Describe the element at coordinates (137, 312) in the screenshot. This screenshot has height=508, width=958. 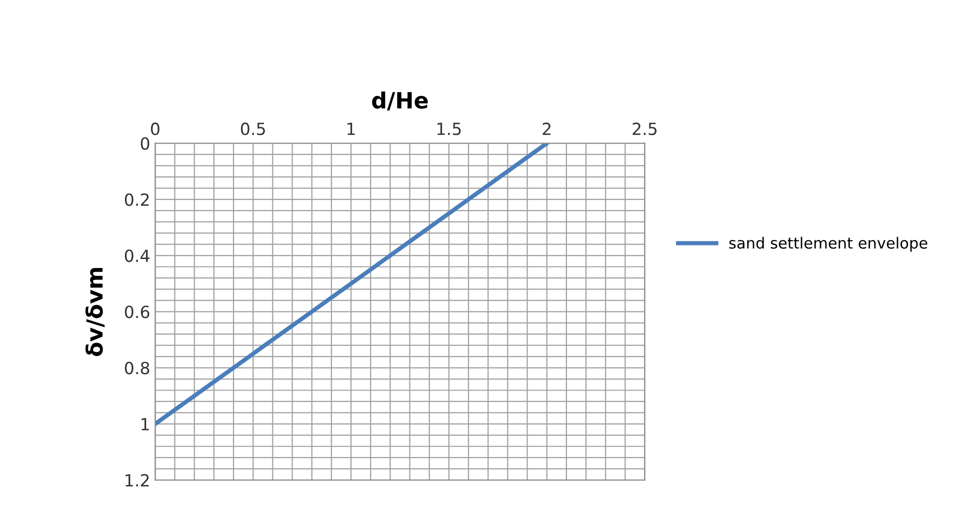
I see `y-tick-label: 0.6` at that location.